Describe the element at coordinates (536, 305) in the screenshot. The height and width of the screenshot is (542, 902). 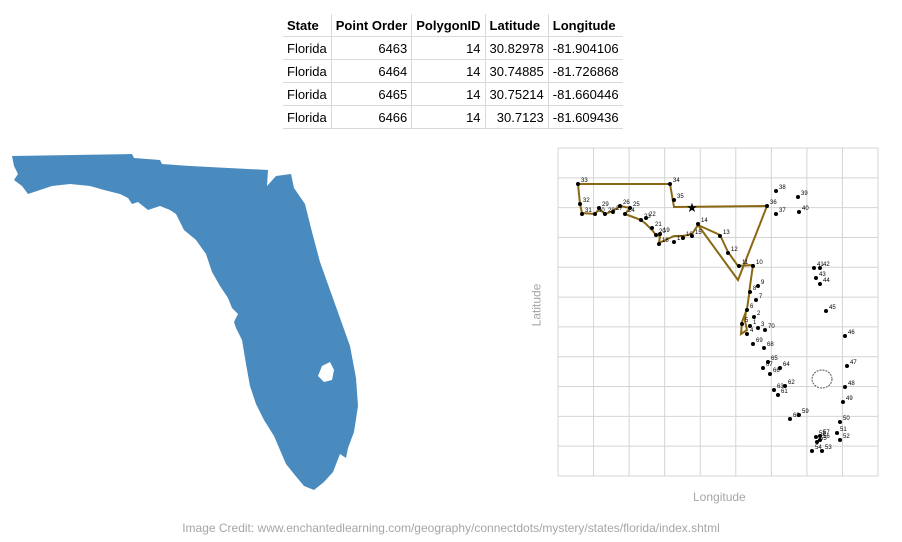
I see `y-axis-label: Latitude` at that location.